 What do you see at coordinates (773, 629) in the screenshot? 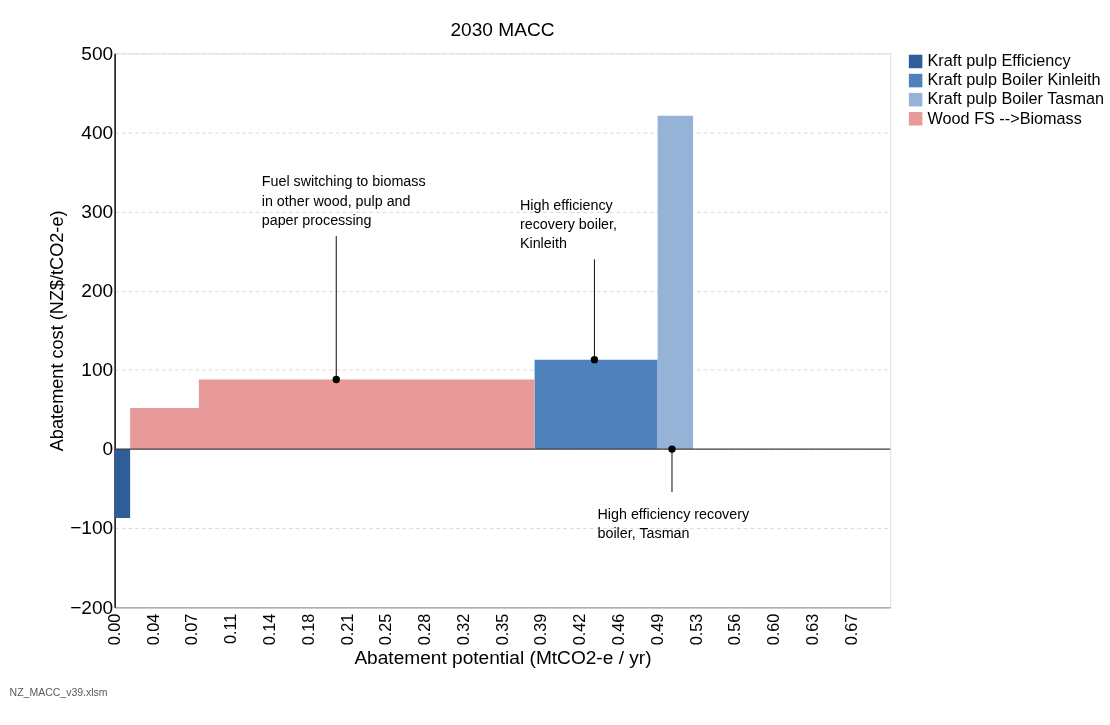
I see `x-tick-label: 0.60` at bounding box center [773, 629].